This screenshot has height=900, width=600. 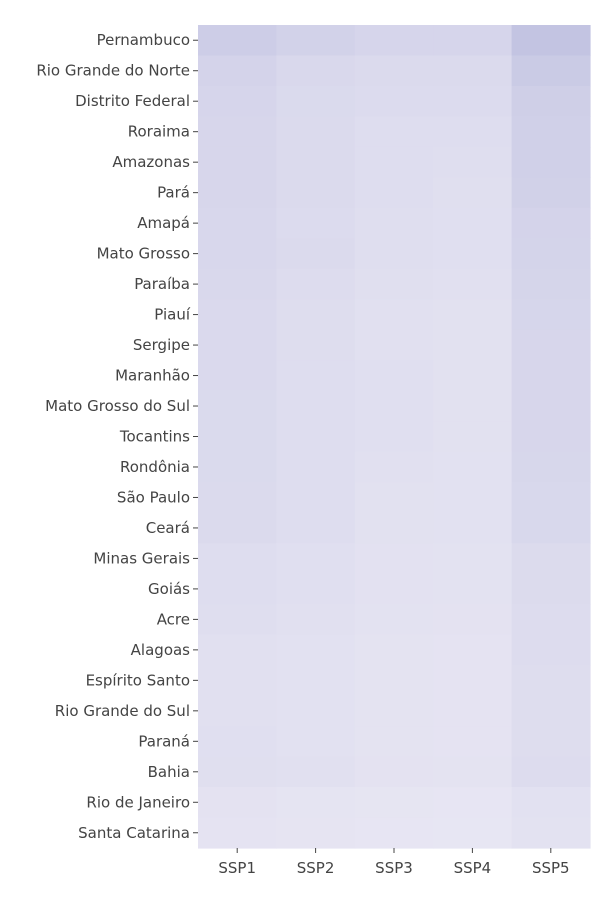 I want to click on y-tick-label: Pará, so click(x=173, y=193).